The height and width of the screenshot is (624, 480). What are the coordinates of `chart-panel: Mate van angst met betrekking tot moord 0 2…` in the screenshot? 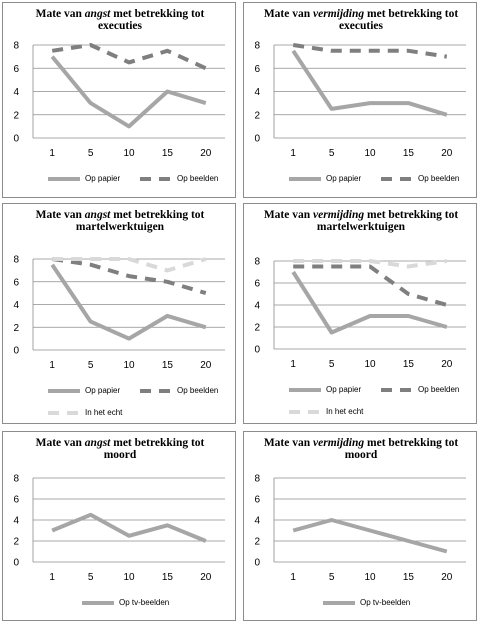 It's located at (119, 526).